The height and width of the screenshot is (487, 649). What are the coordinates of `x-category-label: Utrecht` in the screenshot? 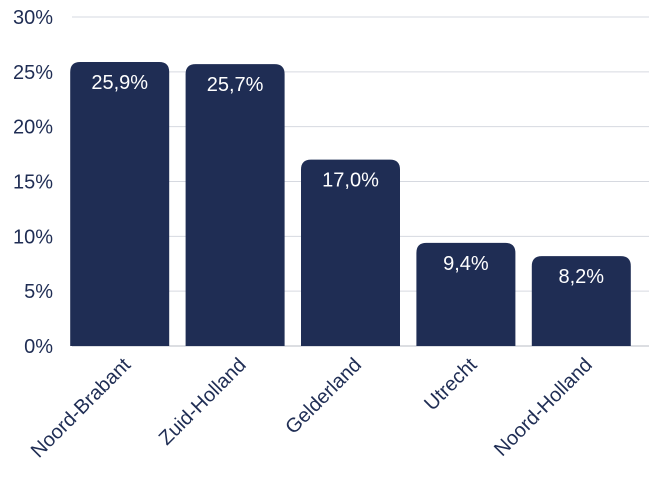 It's located at (450, 384).